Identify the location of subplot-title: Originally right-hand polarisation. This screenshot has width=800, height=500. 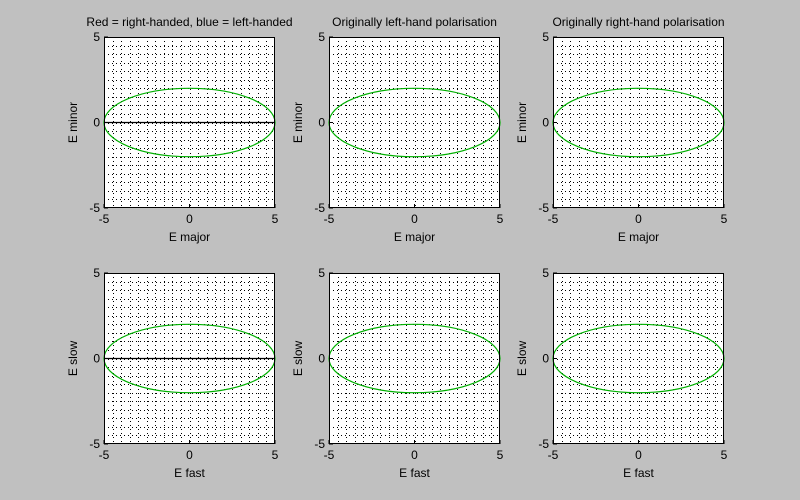
(638, 22).